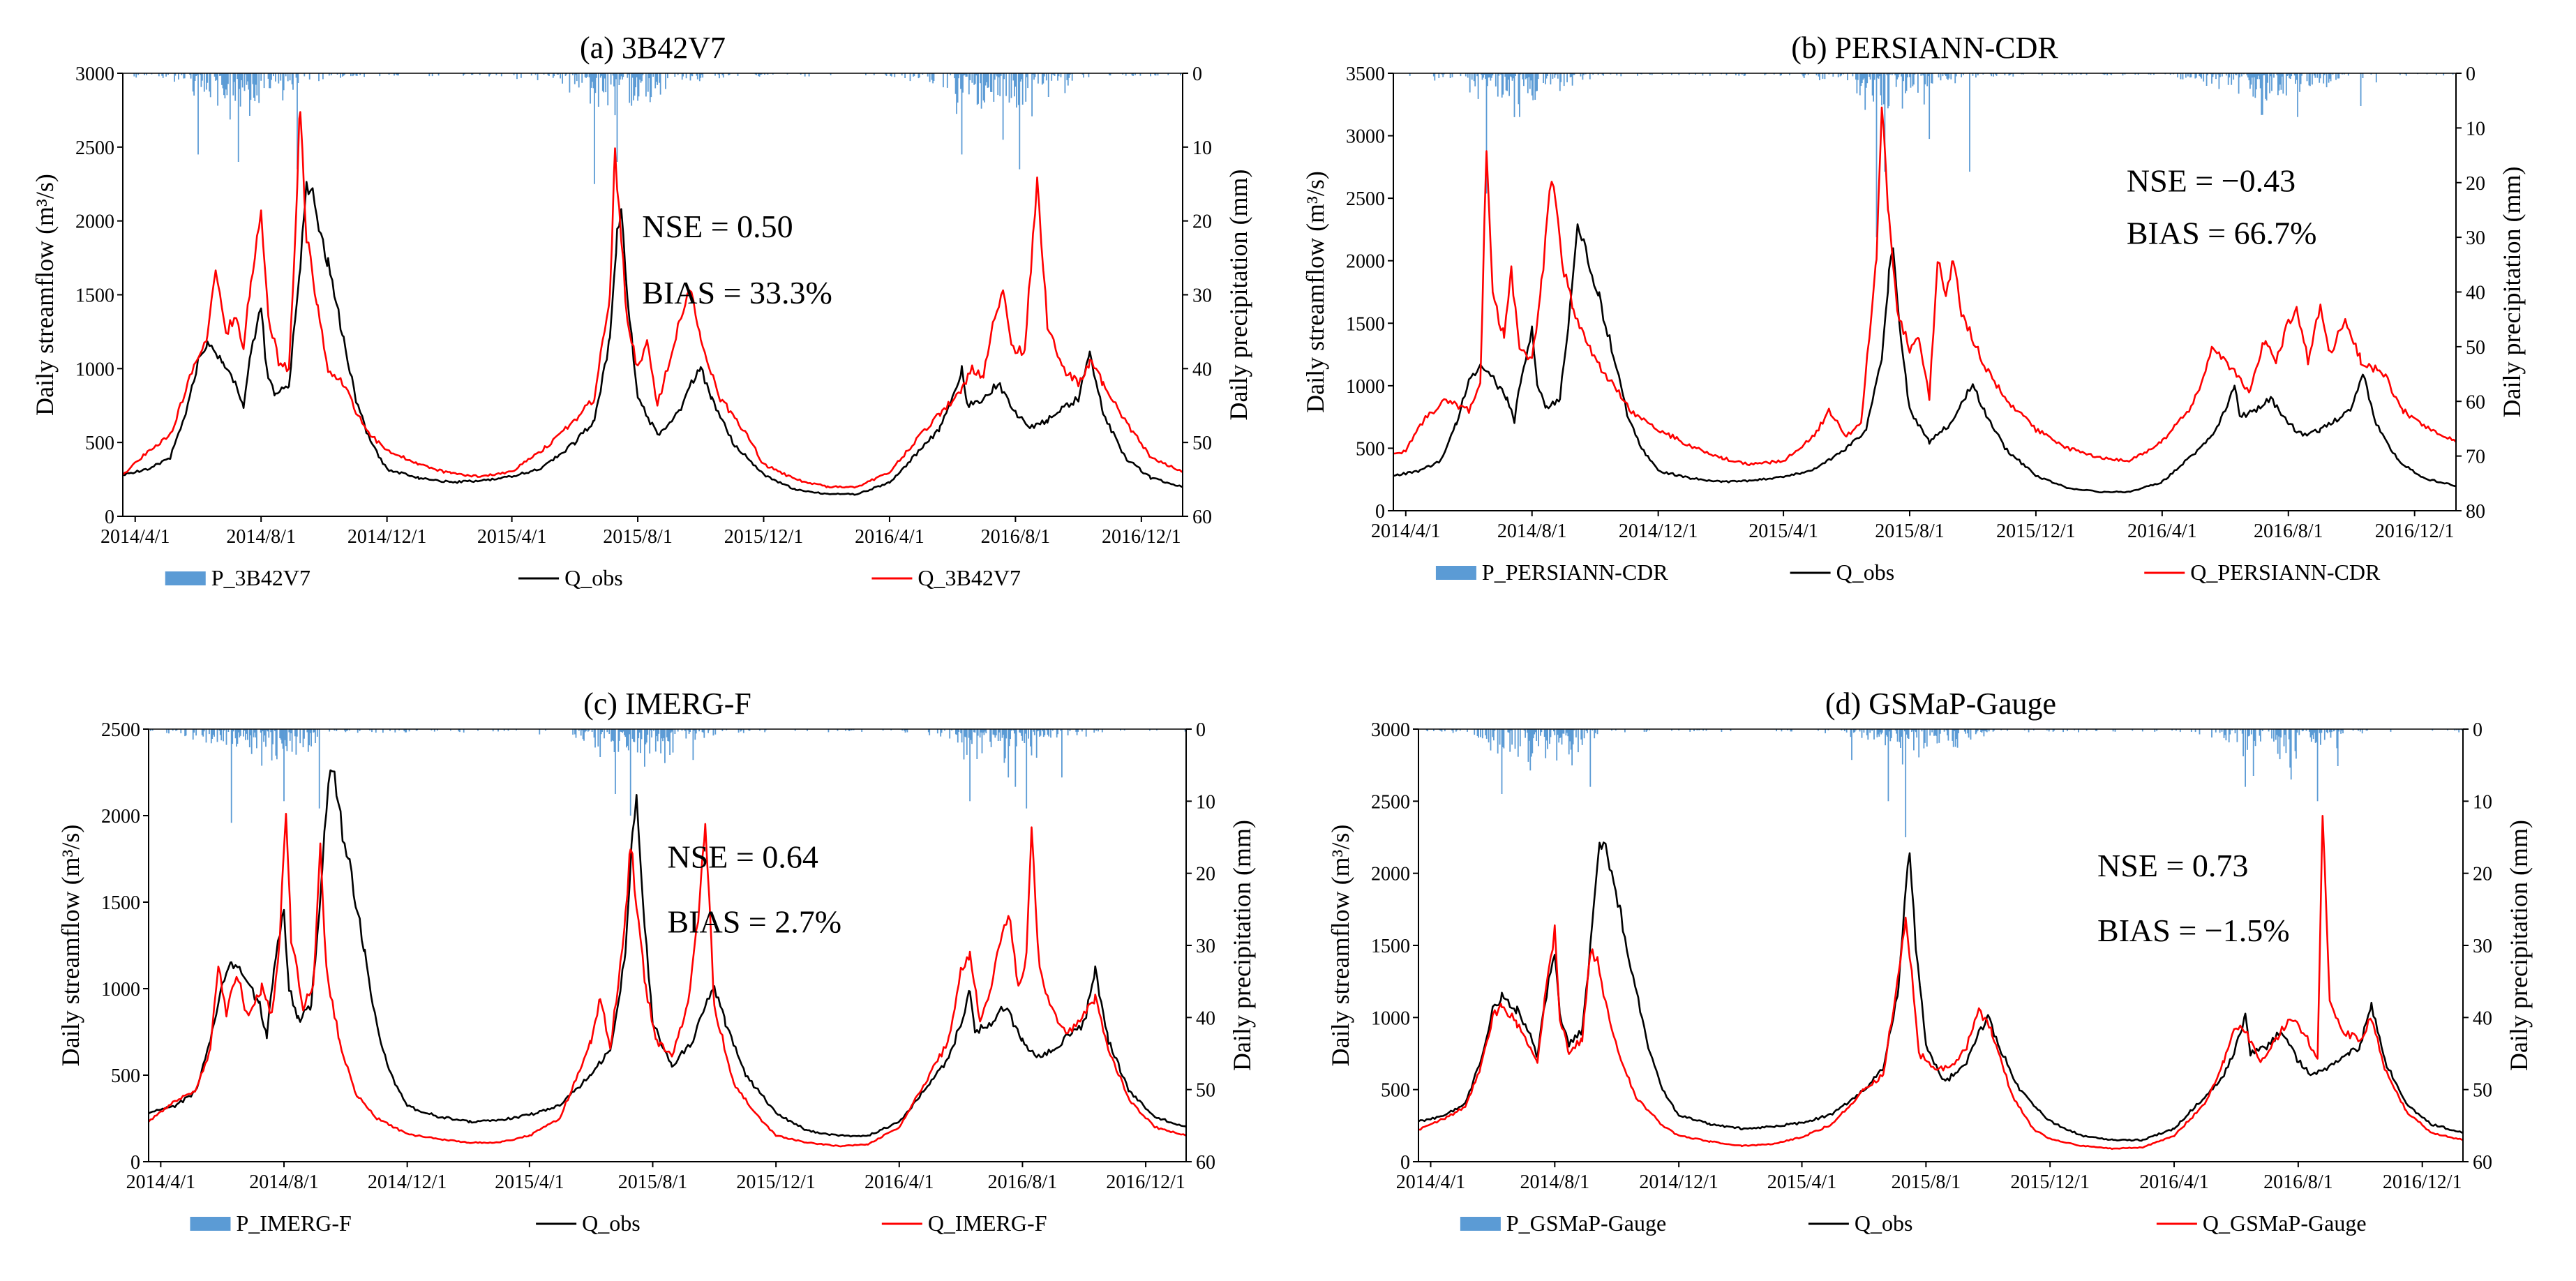  I want to click on series-line-Q_obs, so click(1941, 991).